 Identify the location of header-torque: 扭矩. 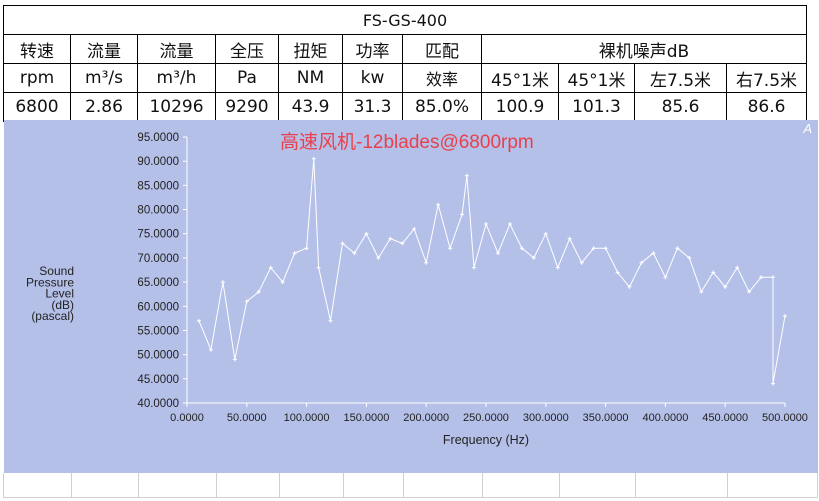
(310, 49).